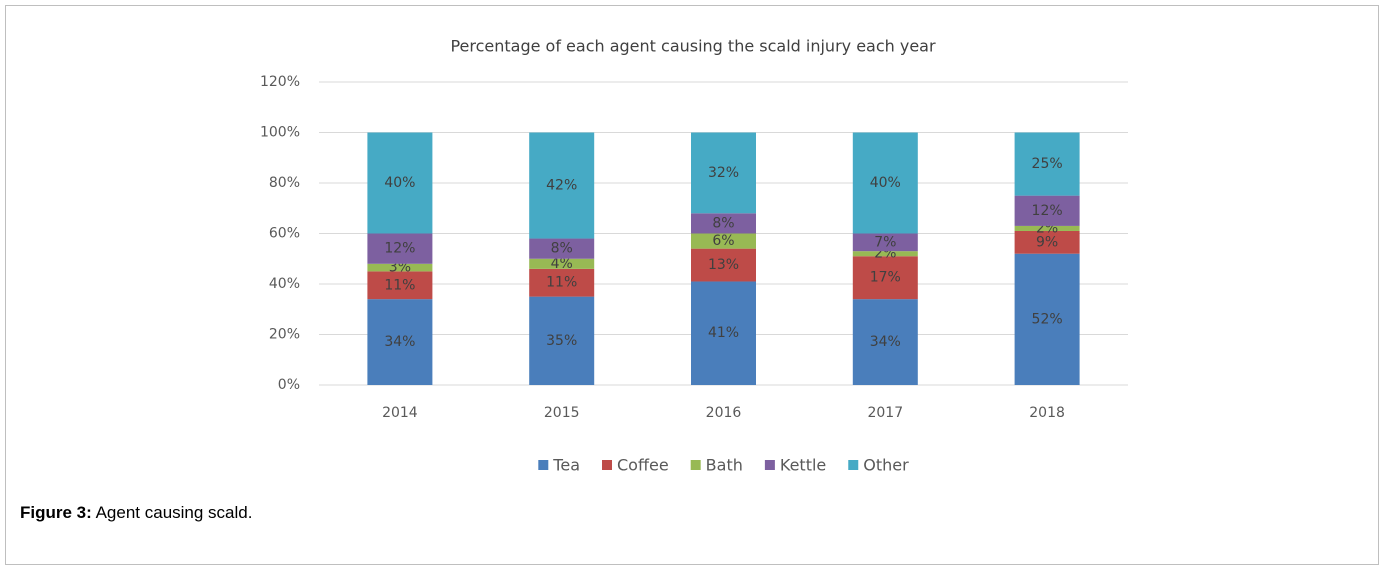 The image size is (1385, 565). I want to click on data-label: 25%, so click(1047, 164).